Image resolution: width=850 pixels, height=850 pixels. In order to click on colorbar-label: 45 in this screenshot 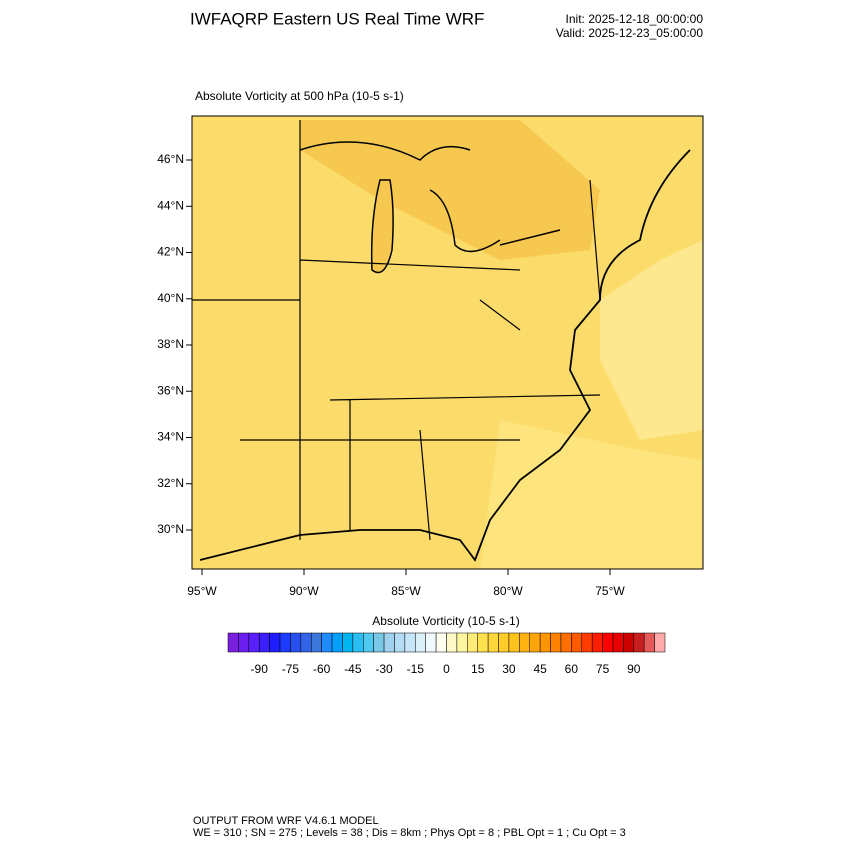, I will do `click(540, 669)`.